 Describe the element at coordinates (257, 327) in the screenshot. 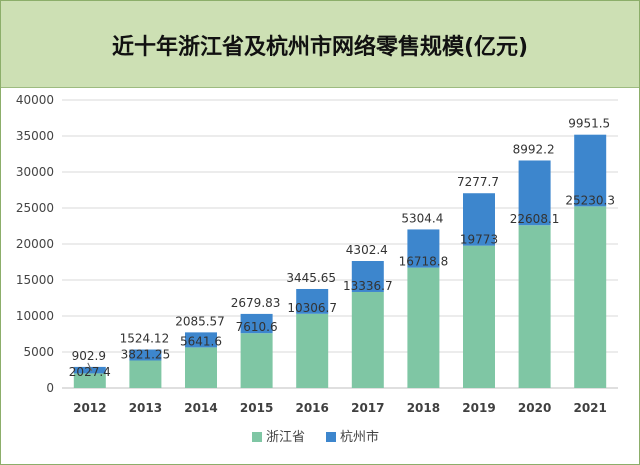

I see `data-label-zhejiang: 7610.6` at that location.